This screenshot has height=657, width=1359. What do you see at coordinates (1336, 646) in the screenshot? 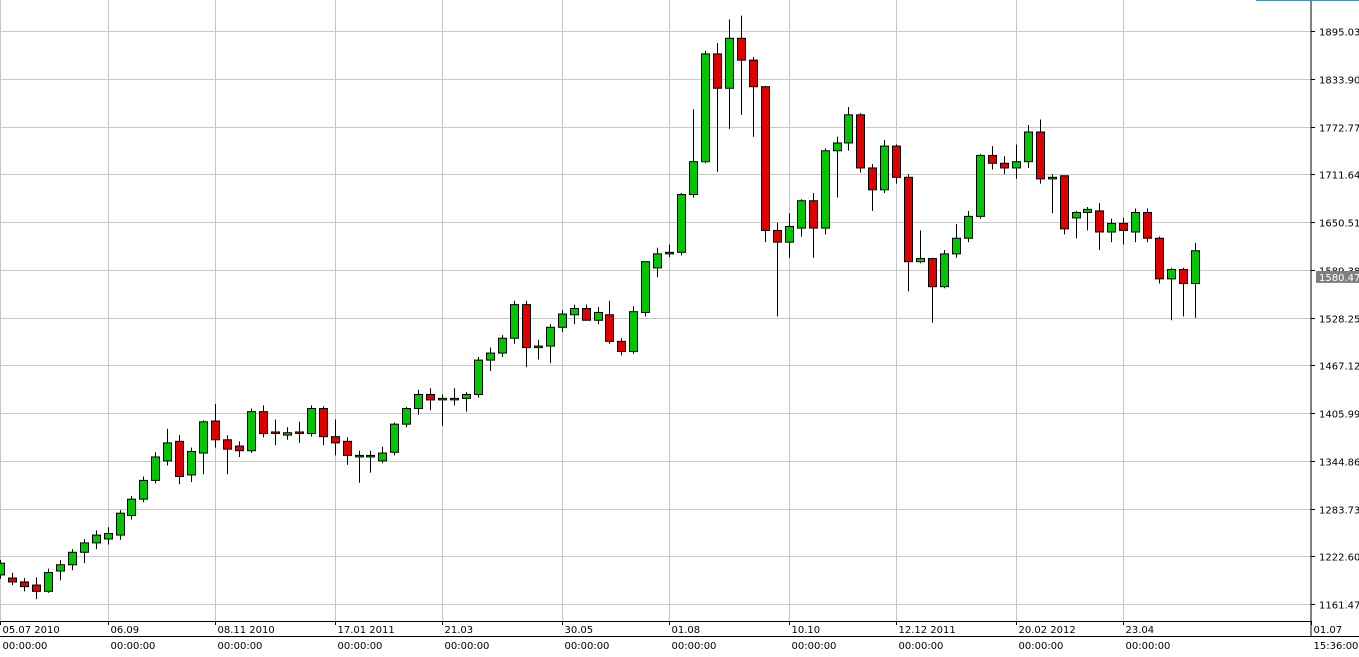
I see `x-tick-time-label: 15:36:00` at bounding box center [1336, 646].